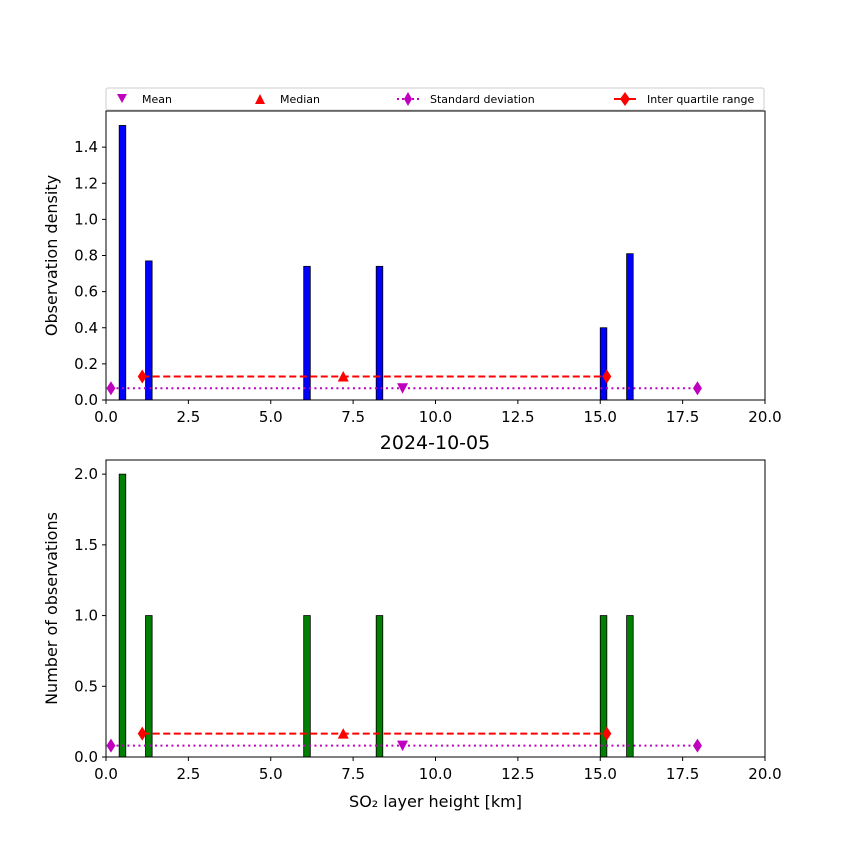 This screenshot has width=850, height=850. I want to click on legend-median-marker, so click(260, 99).